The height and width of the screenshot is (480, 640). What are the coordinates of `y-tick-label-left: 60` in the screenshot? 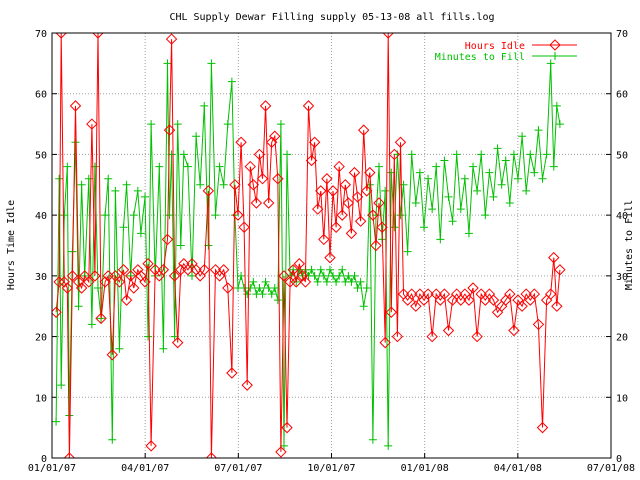 It's located at (41, 95).